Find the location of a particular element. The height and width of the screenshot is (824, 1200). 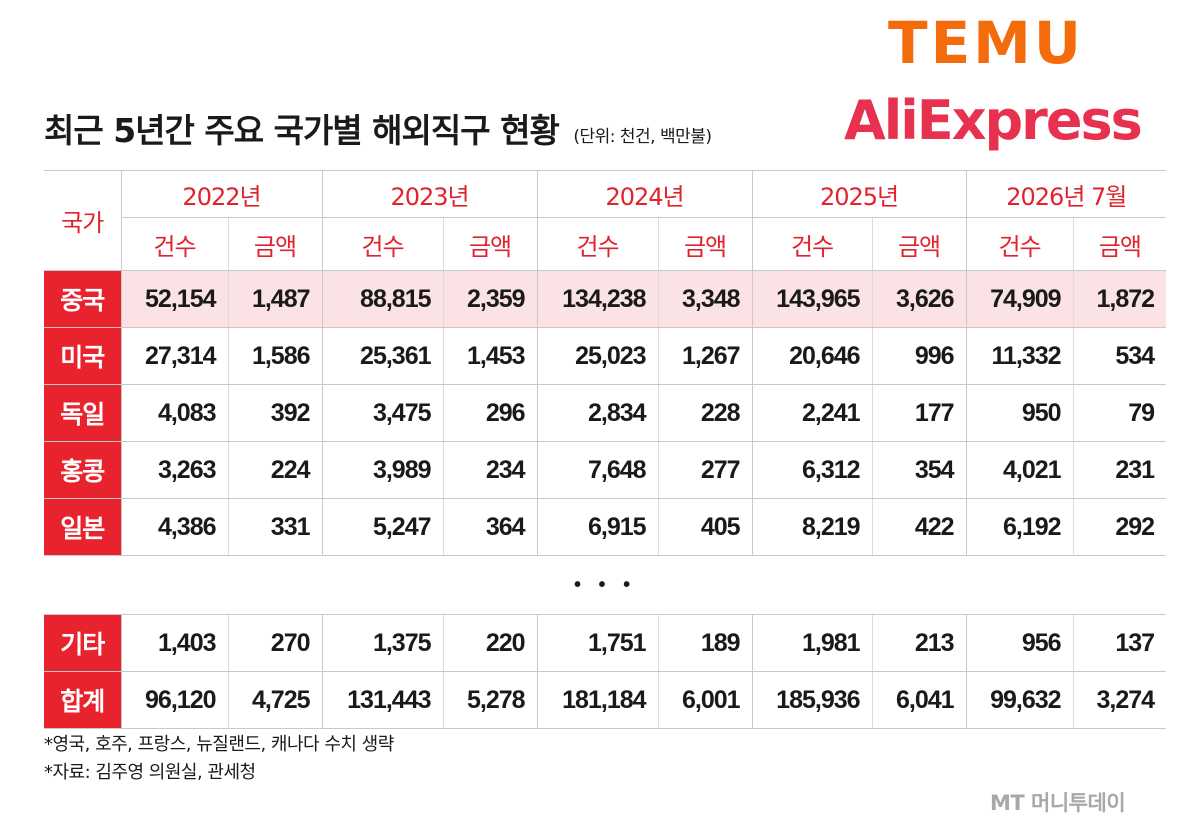

count-cell: 5,247 is located at coordinates (382, 527).